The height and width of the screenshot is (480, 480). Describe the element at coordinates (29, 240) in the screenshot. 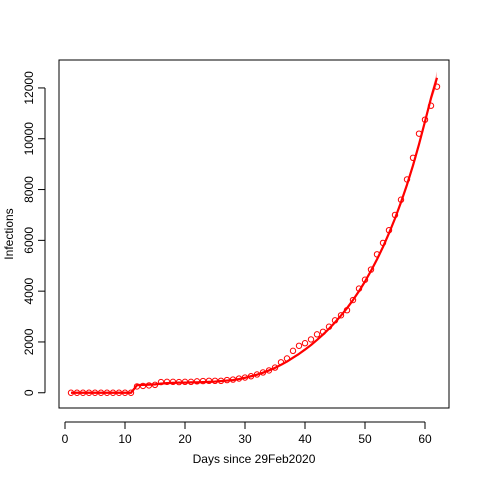

I see `y-tick-label: 6000` at that location.